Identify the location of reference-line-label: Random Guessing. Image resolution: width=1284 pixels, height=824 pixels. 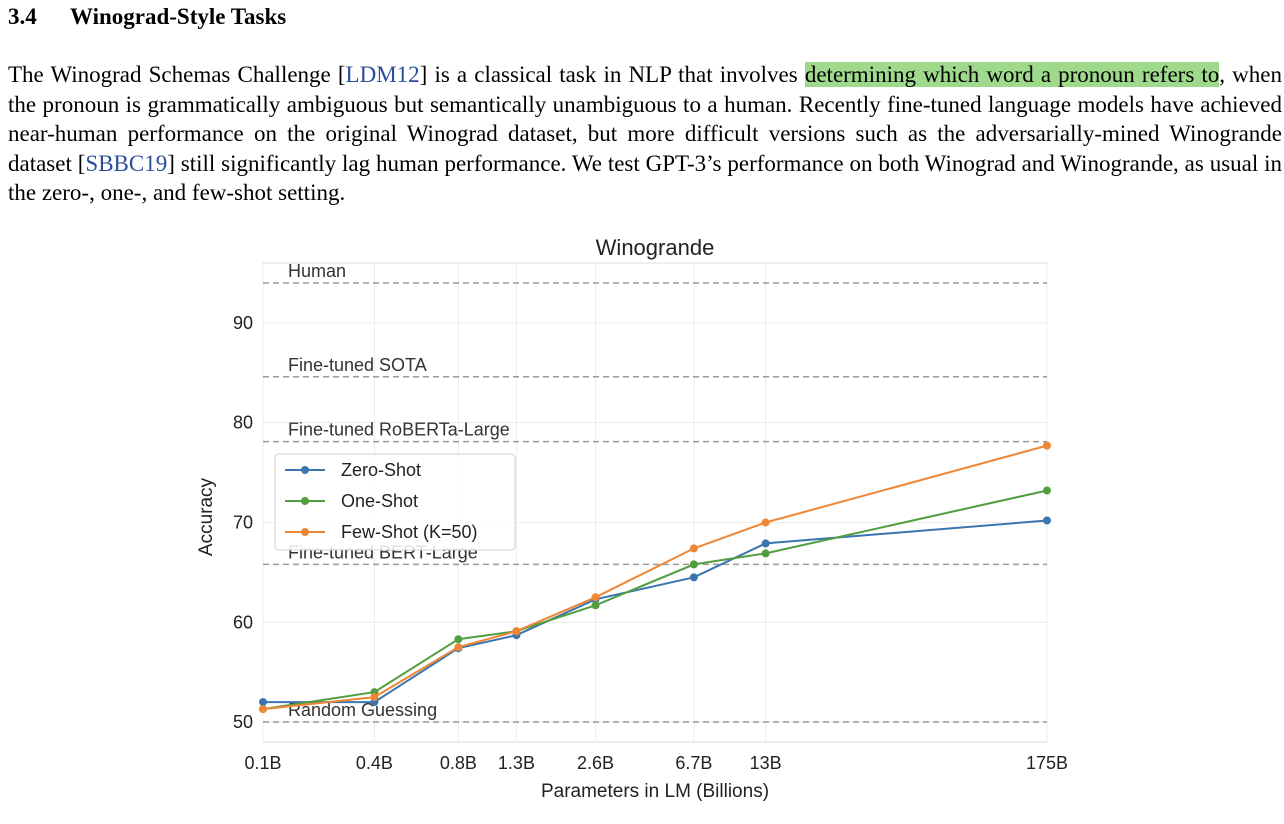
(362, 710).